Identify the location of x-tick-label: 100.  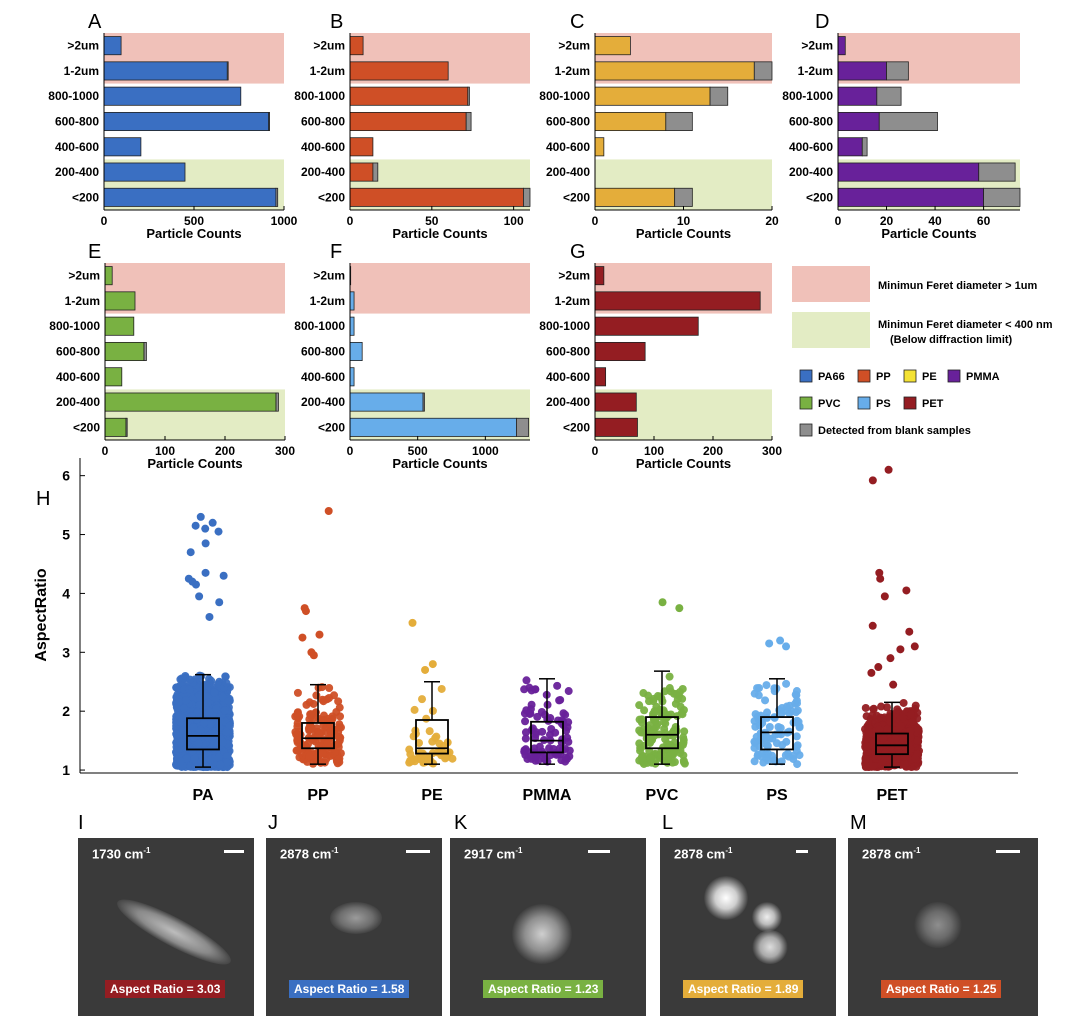
(514, 221).